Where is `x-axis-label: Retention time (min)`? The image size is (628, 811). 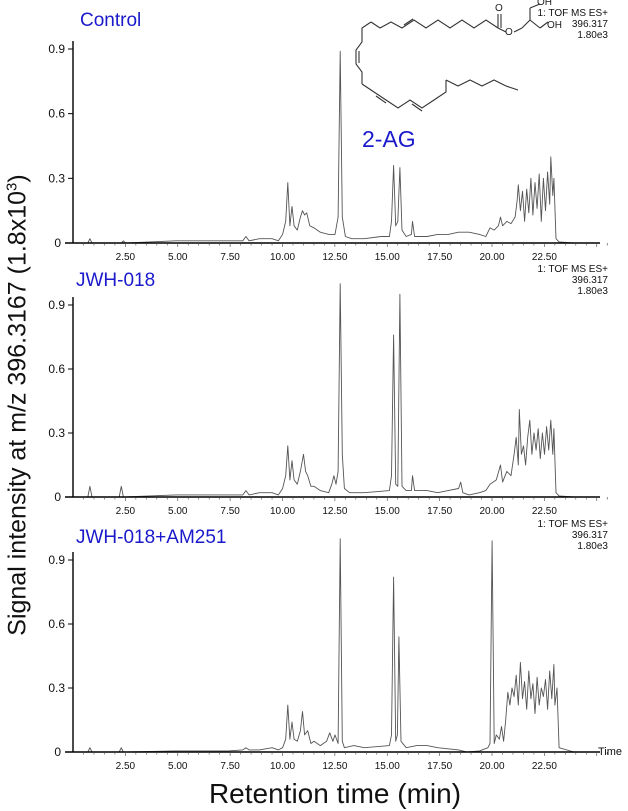 x-axis-label: Retention time (min) is located at coordinates (335, 793).